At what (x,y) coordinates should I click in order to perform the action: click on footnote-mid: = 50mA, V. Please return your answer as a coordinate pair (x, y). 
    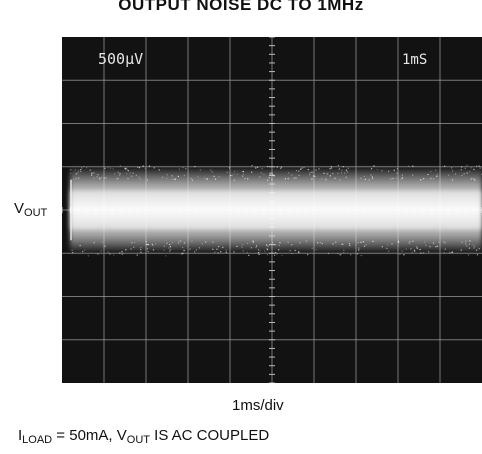
    Looking at the image, I should click on (89, 435).